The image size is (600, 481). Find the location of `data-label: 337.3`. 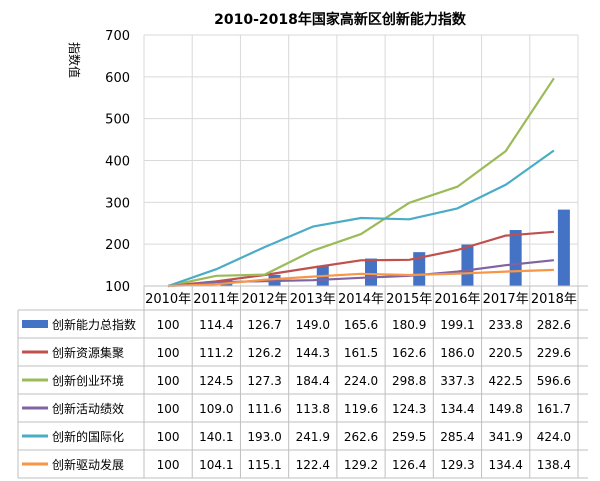

data-label: 337.3 is located at coordinates (457, 381).